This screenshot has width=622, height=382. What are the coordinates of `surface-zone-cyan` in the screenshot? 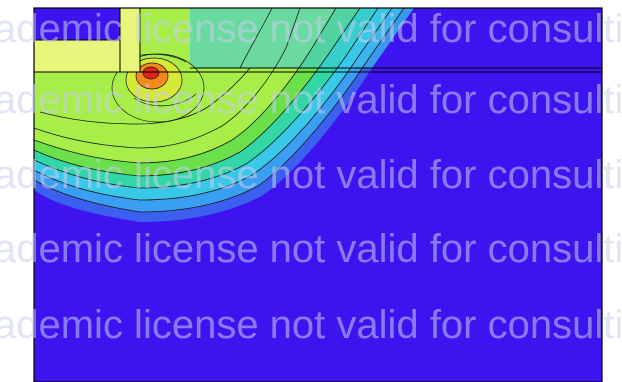 It's located at (302, 38).